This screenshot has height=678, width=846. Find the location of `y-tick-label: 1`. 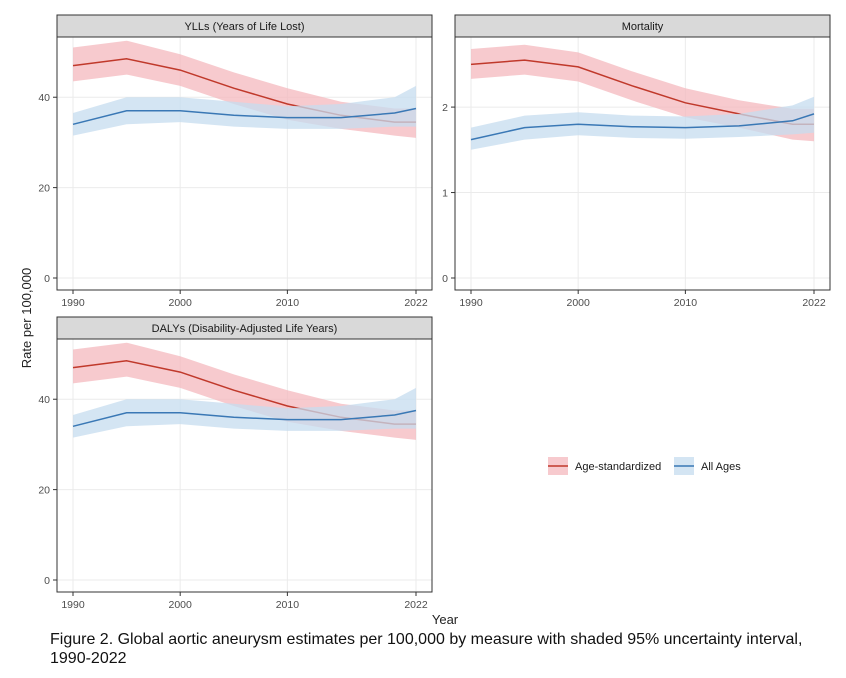

y-tick-label: 1 is located at coordinates (445, 194).